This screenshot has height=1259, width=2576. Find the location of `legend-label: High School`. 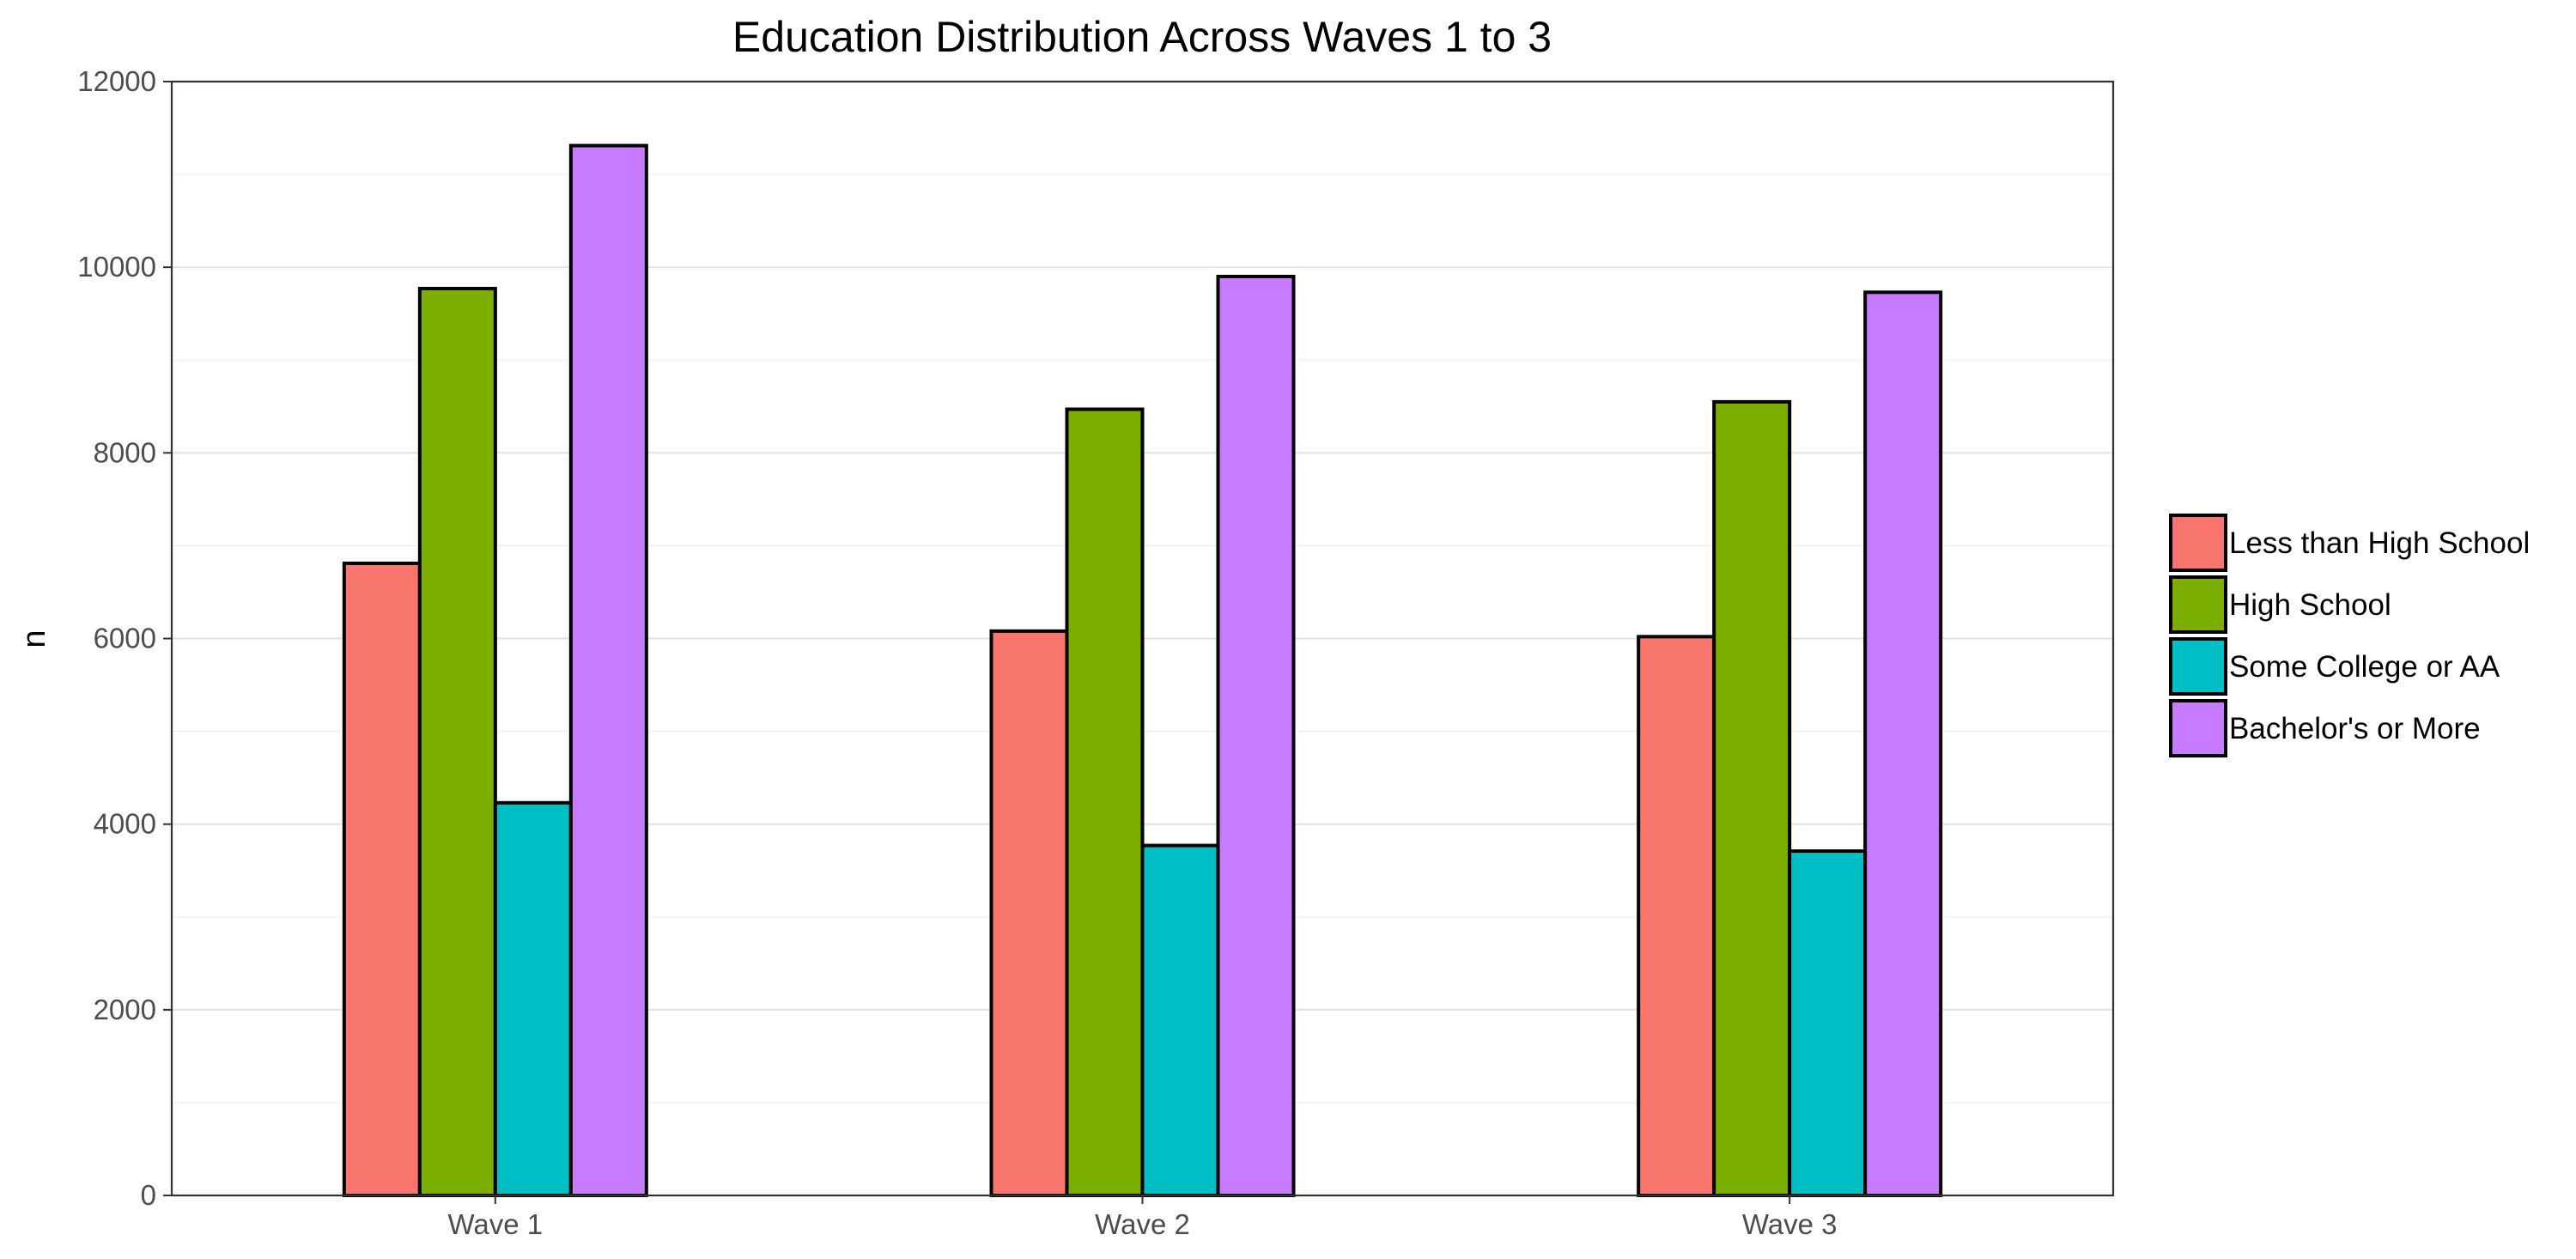

legend-label: High School is located at coordinates (2310, 605).